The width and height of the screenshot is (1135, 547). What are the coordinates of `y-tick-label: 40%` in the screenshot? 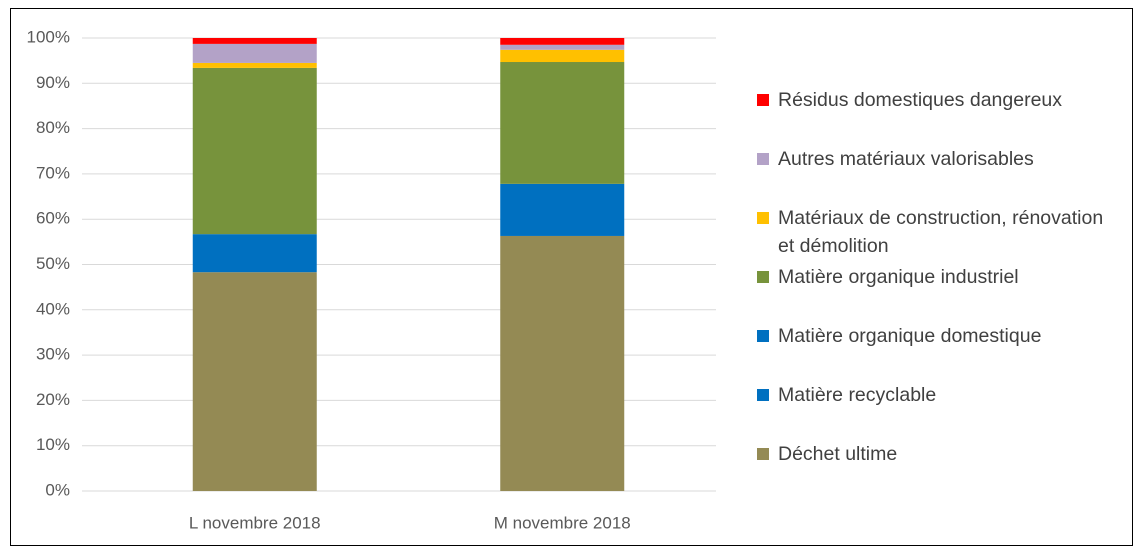 It's located at (53, 308).